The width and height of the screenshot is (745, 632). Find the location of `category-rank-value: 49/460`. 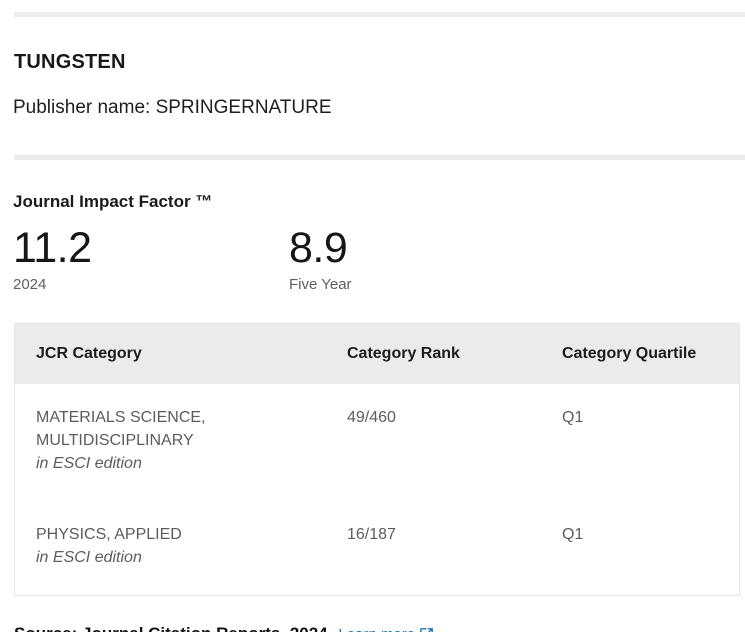

category-rank-value: 49/460 is located at coordinates (371, 417).